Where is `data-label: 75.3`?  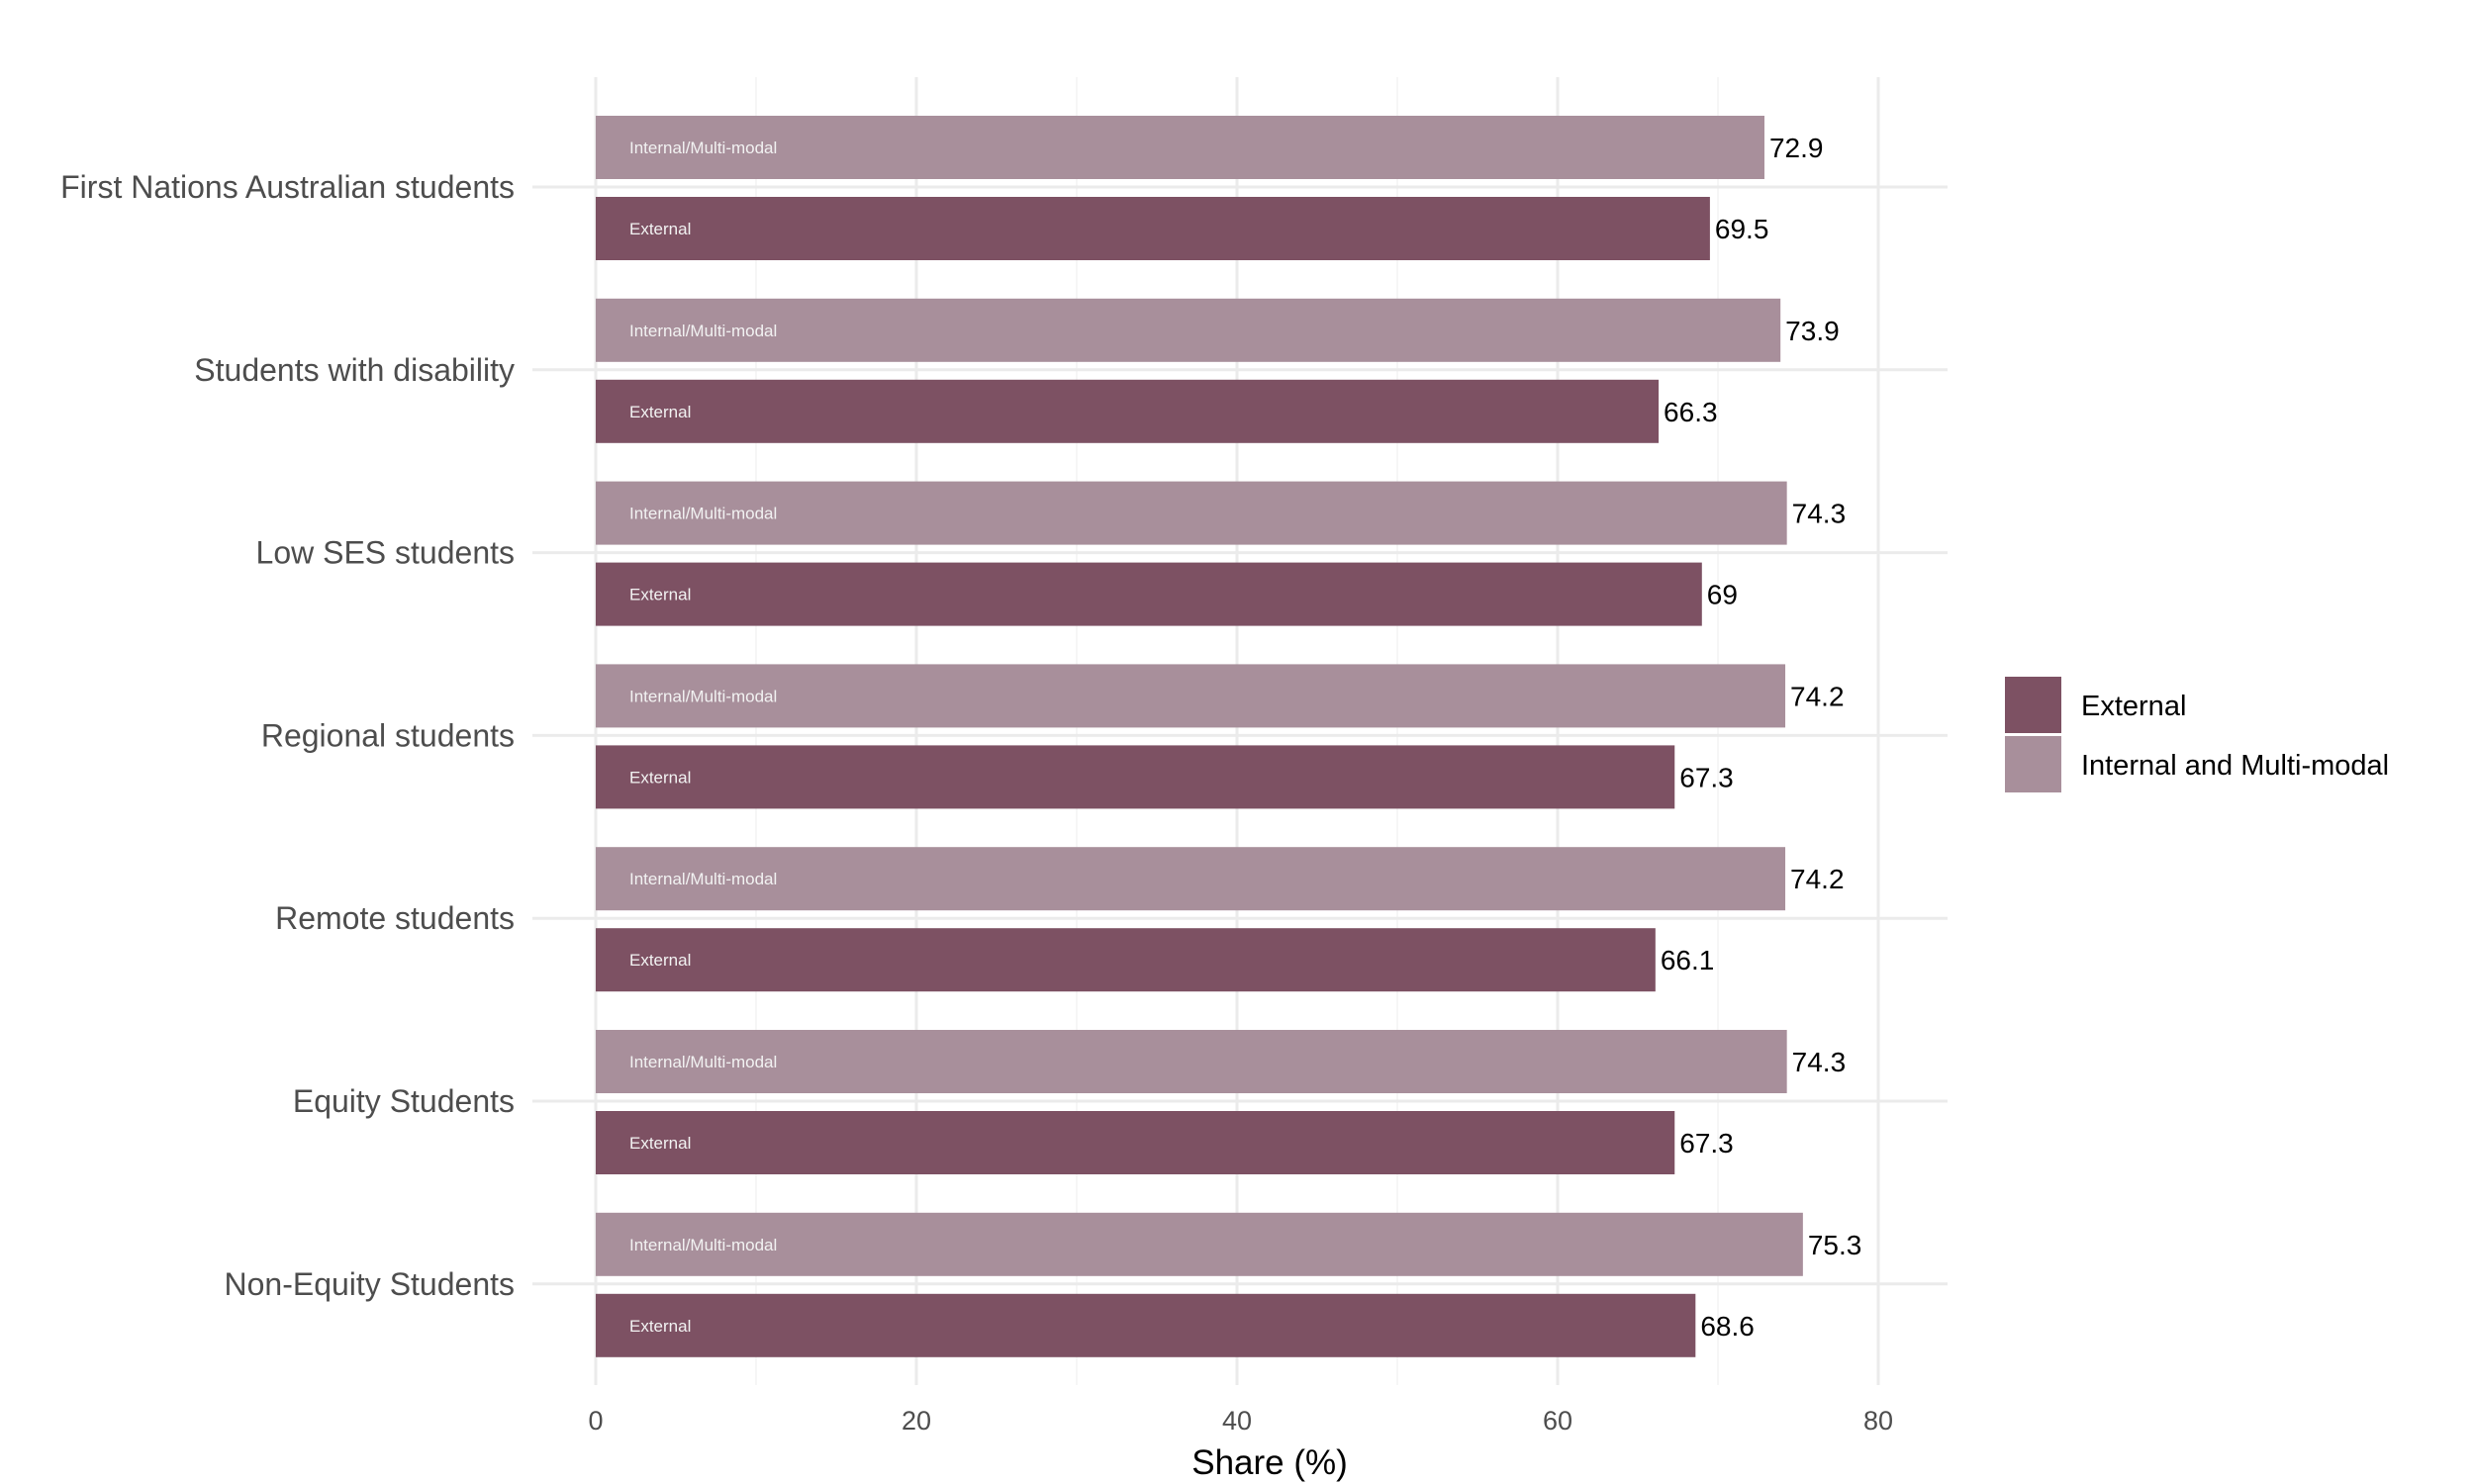 data-label: 75.3 is located at coordinates (1835, 1245).